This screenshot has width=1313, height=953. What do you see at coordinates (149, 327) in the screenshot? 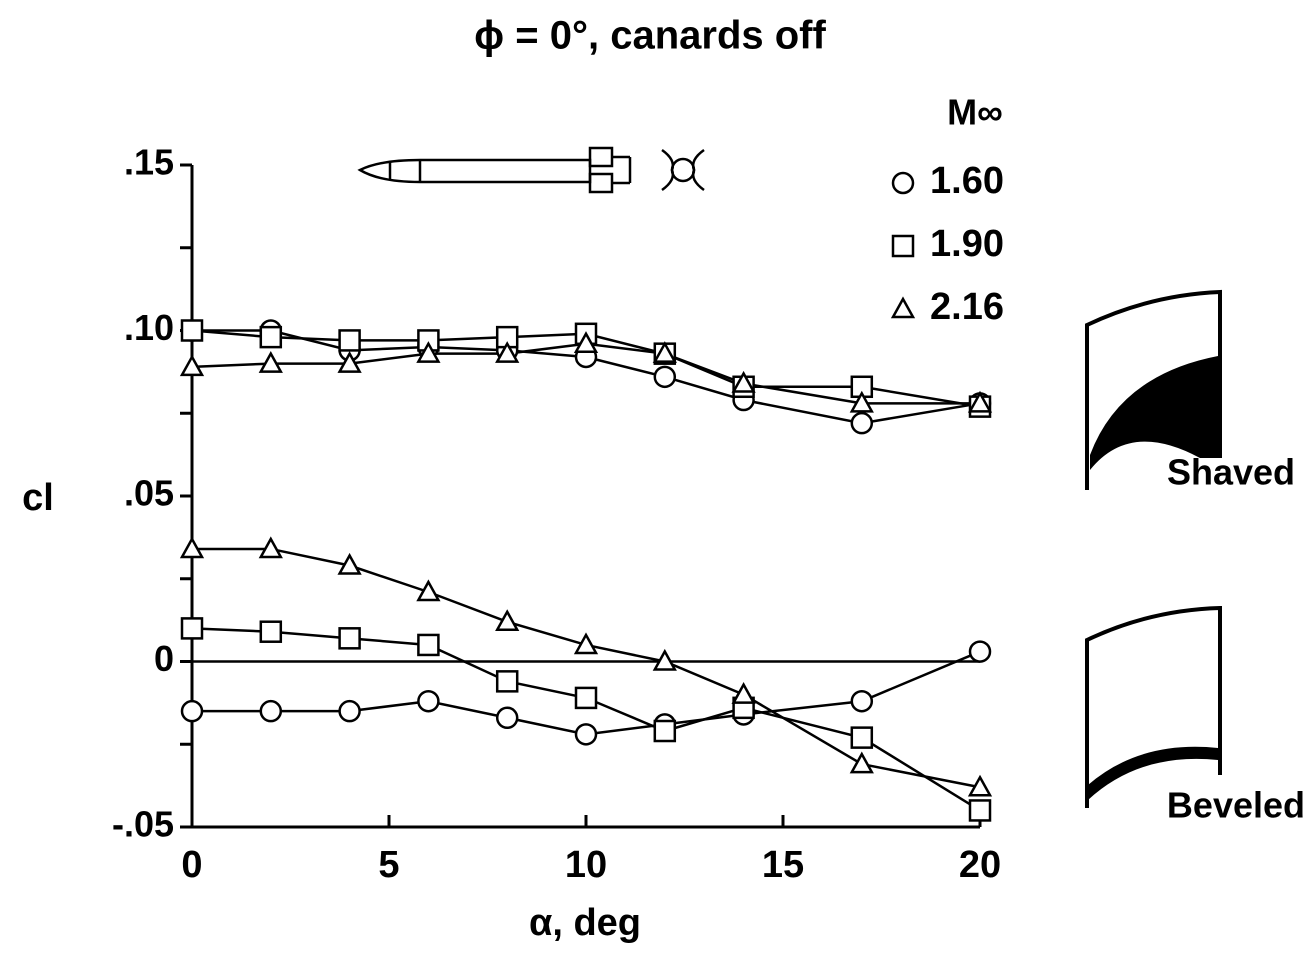
I see `y-tick-label: .10` at bounding box center [149, 327].